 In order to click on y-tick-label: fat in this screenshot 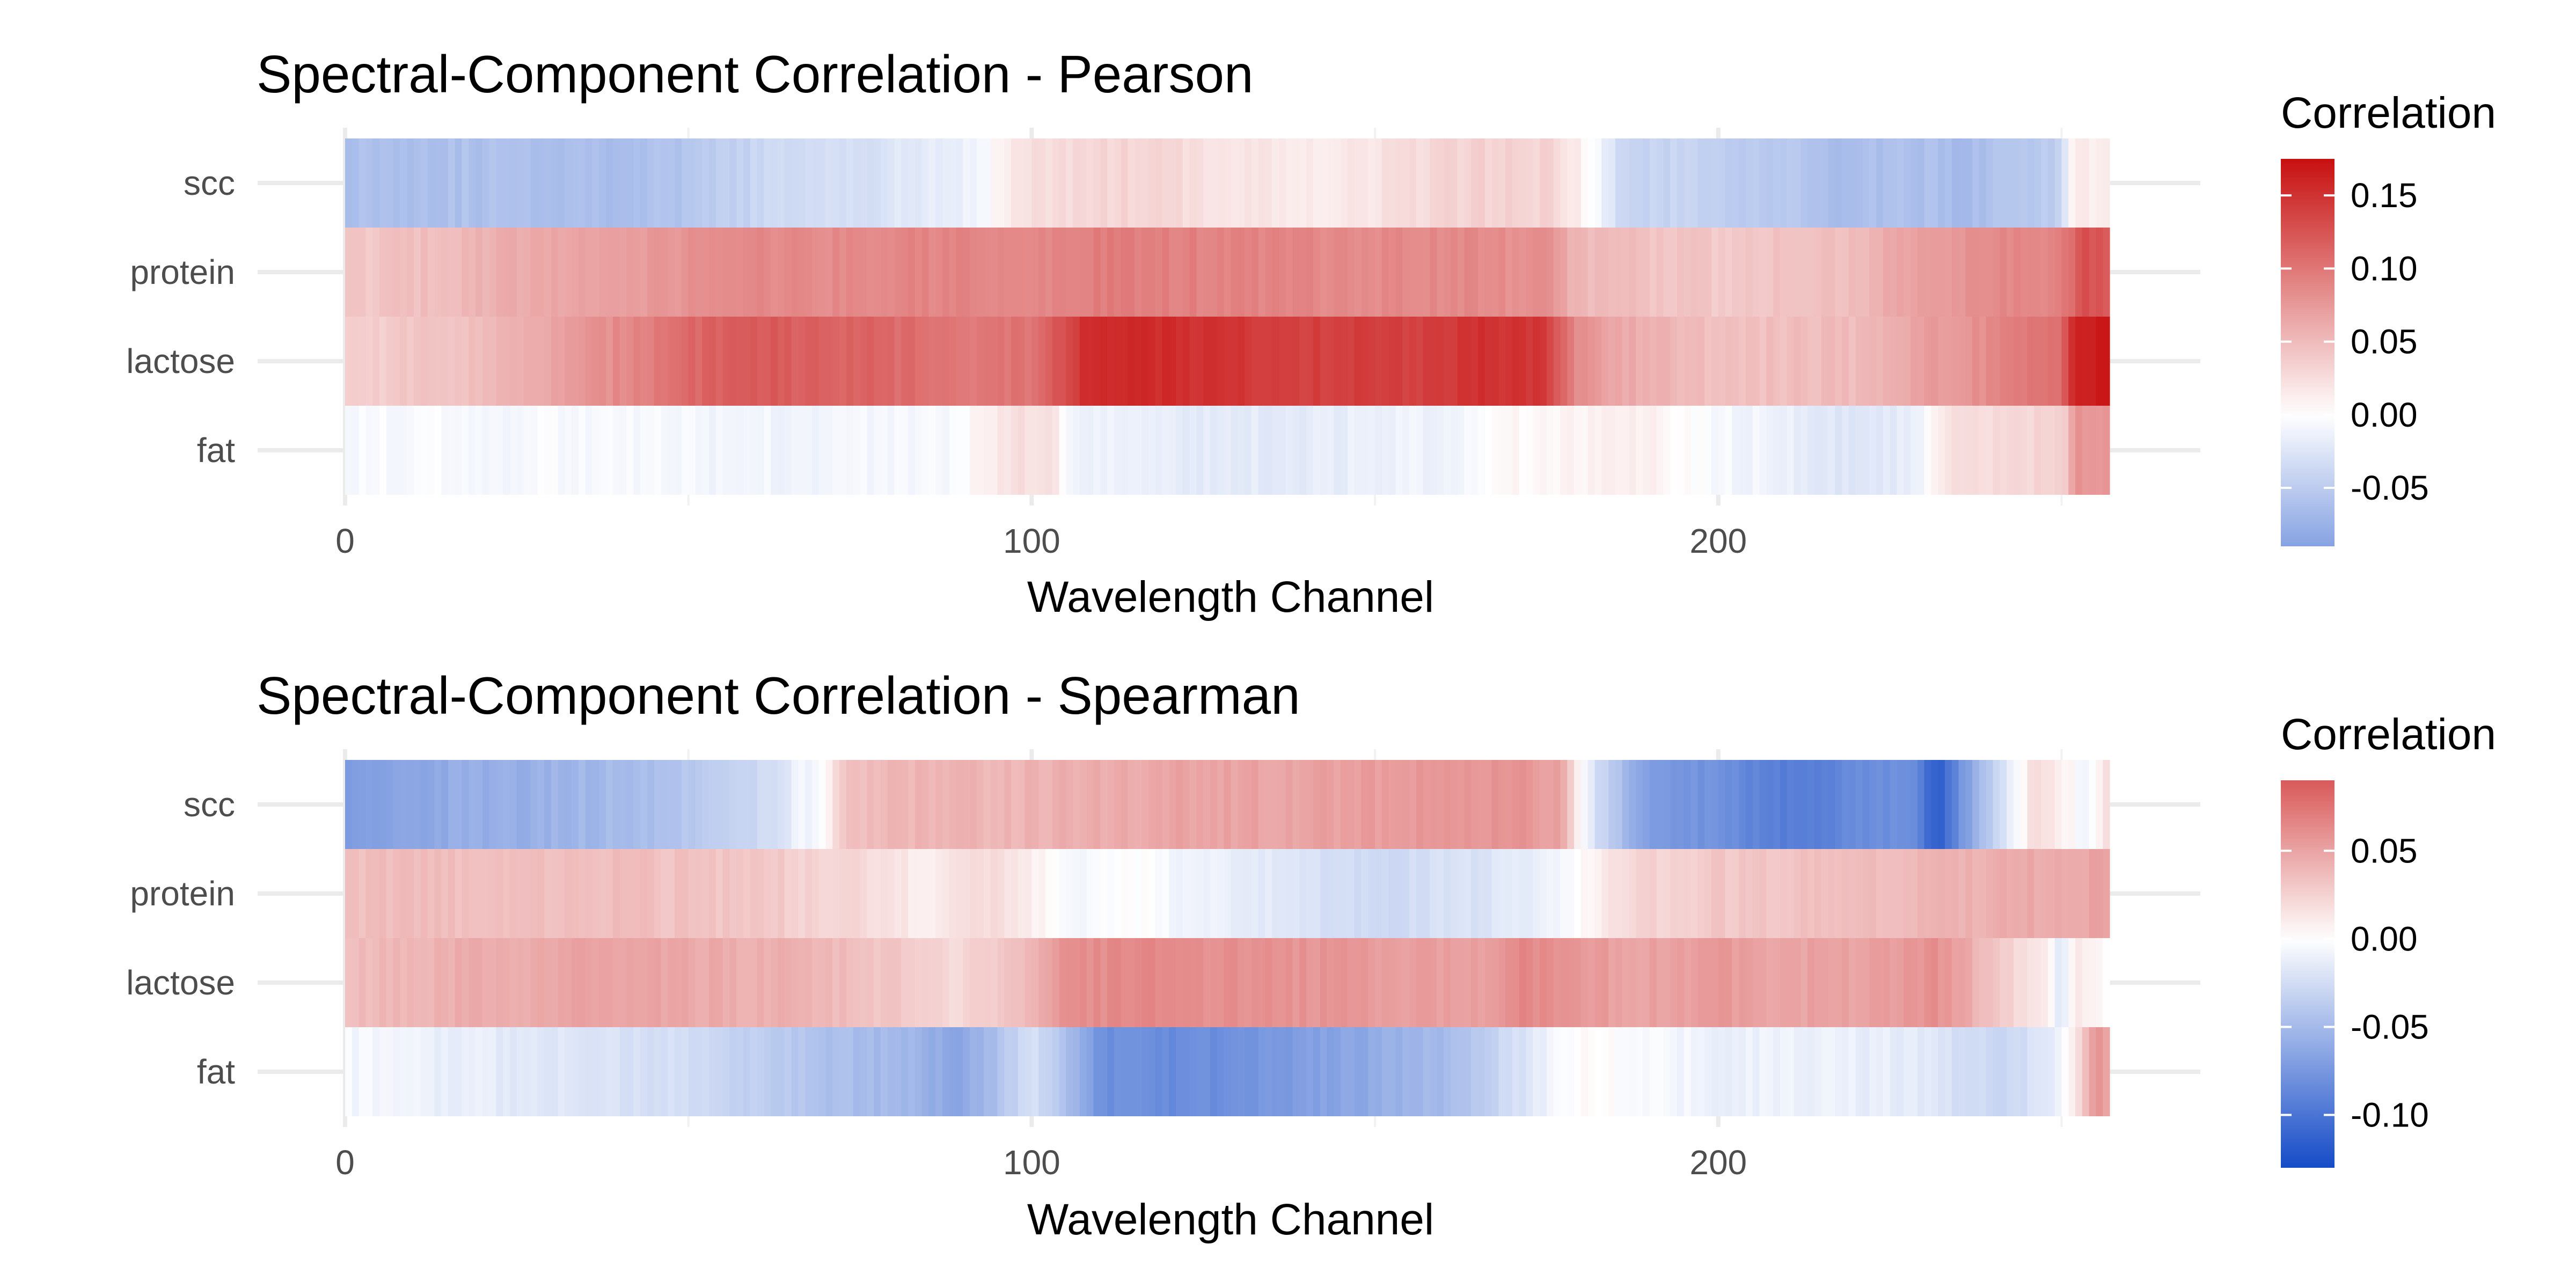, I will do `click(216, 1071)`.